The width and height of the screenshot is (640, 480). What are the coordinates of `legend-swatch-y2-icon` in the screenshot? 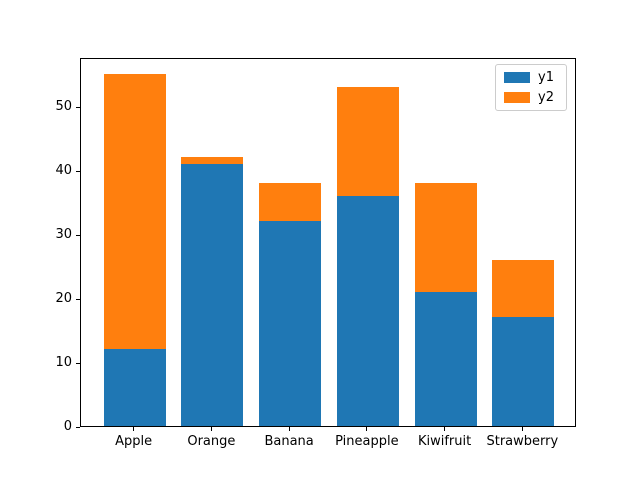 It's located at (517, 97).